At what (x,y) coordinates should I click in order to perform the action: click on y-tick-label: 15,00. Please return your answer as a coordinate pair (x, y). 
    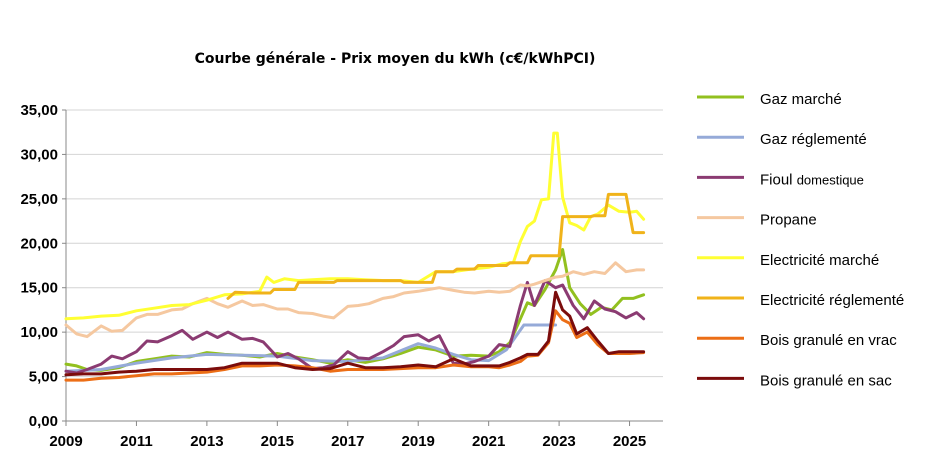
    Looking at the image, I should click on (39, 288).